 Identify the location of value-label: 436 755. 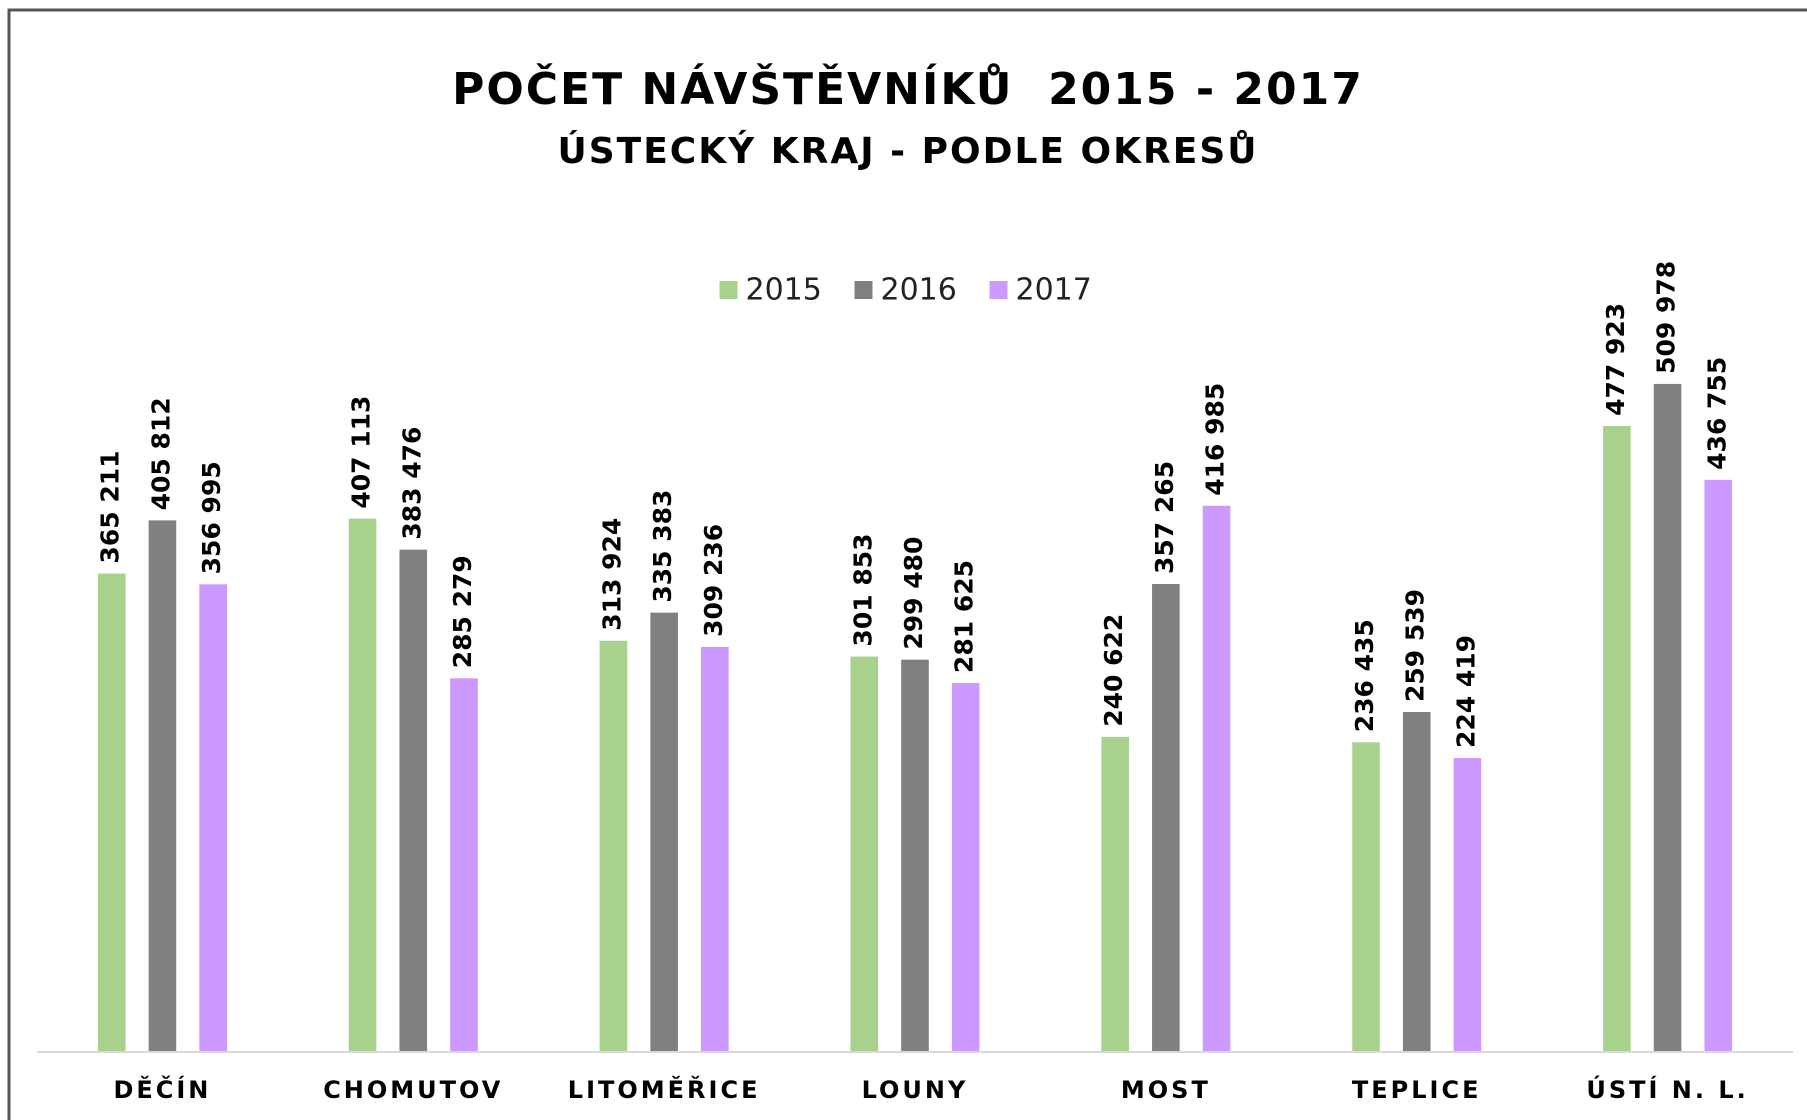
(1716, 413).